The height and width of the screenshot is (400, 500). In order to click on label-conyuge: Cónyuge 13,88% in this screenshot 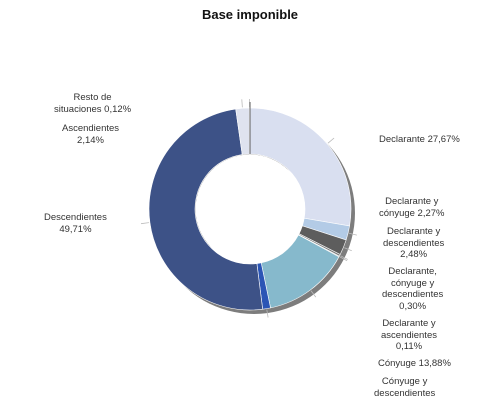, I will do `click(414, 363)`.